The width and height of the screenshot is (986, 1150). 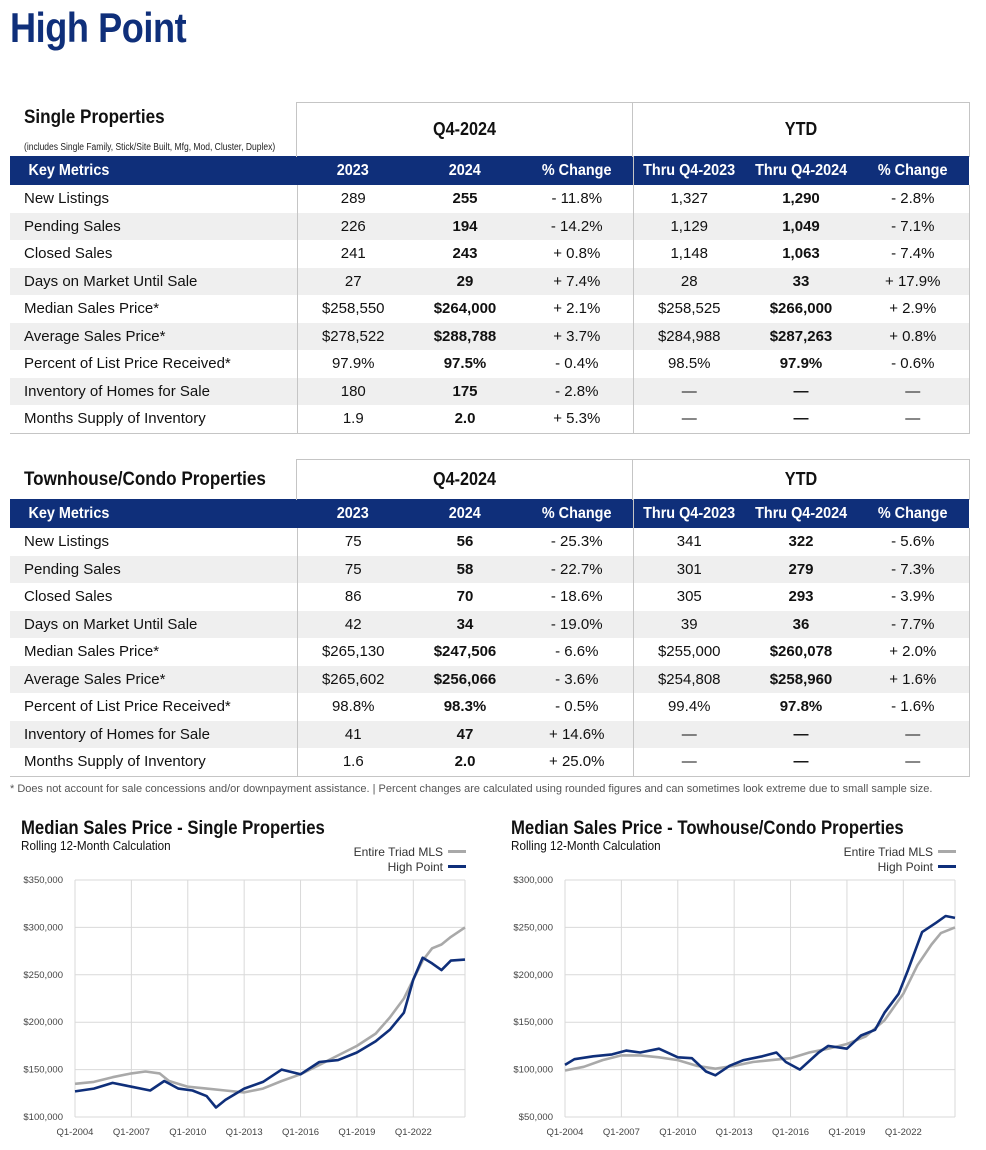 What do you see at coordinates (688, 336) in the screenshot?
I see `metric-value: $284,988` at bounding box center [688, 336].